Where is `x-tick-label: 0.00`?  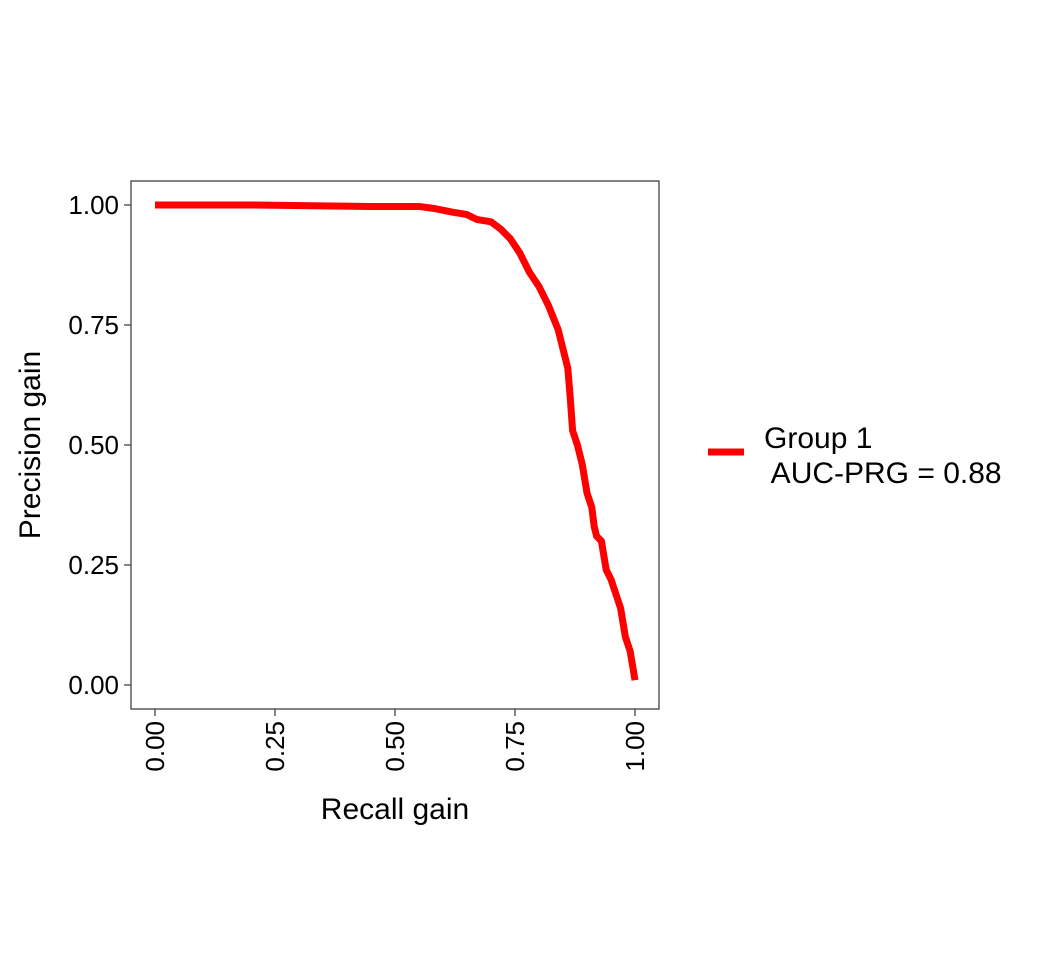
x-tick-label: 0.00 is located at coordinates (155, 746).